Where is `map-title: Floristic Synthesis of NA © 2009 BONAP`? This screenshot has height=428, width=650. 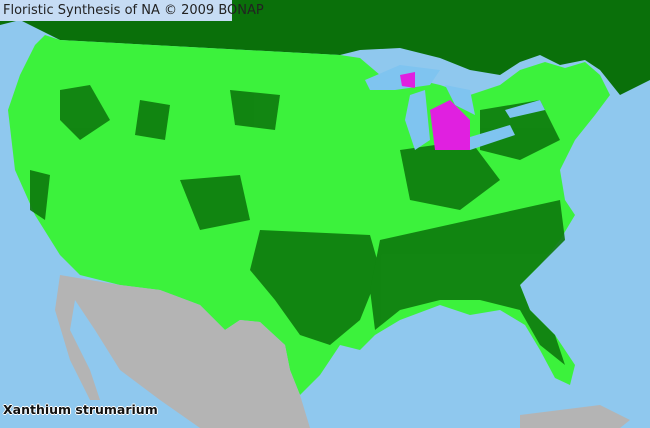
map-title: Floristic Synthesis of NA © 2009 BONAP is located at coordinates (132, 10).